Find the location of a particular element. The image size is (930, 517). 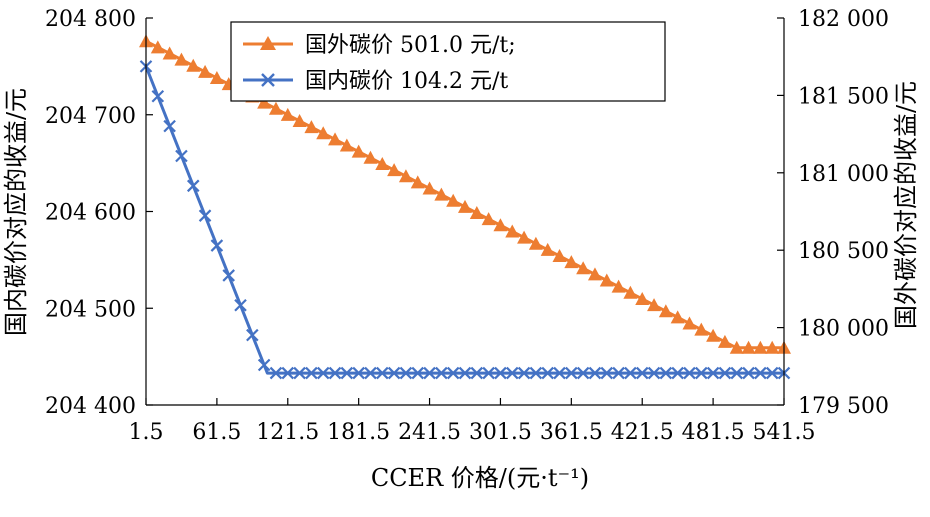

left-y-tick-label: 204 800 is located at coordinates (90, 19).